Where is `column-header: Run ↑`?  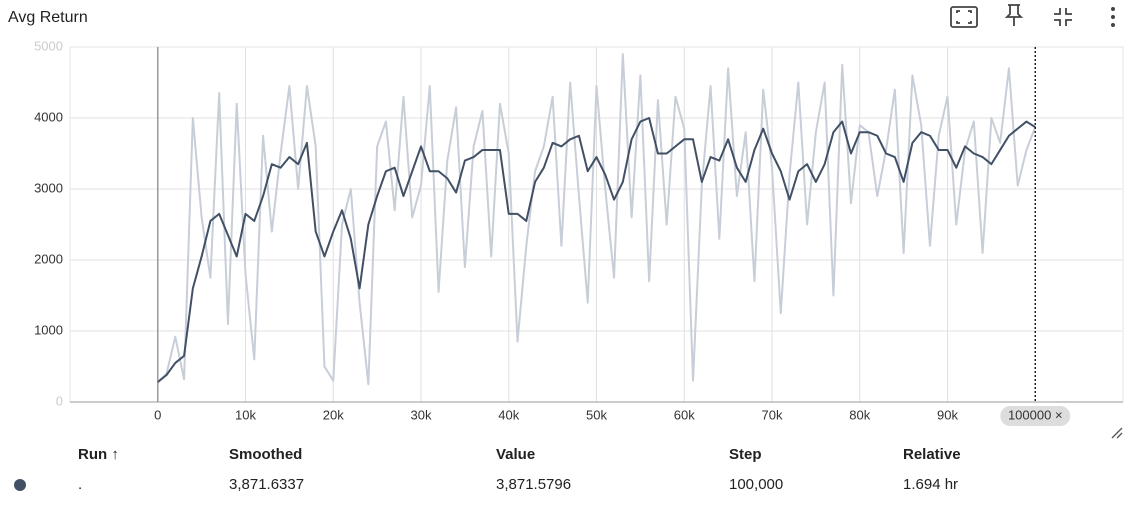 column-header: Run ↑ is located at coordinates (98, 454).